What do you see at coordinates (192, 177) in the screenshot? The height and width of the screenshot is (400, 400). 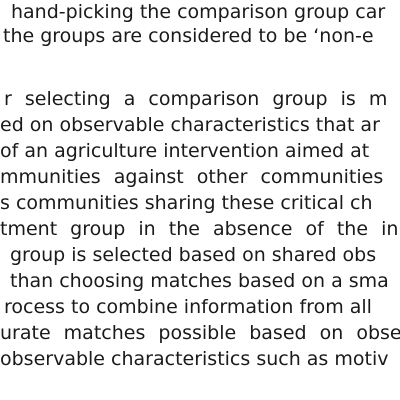 I see `text-line: mmunities against other communities` at bounding box center [192, 177].